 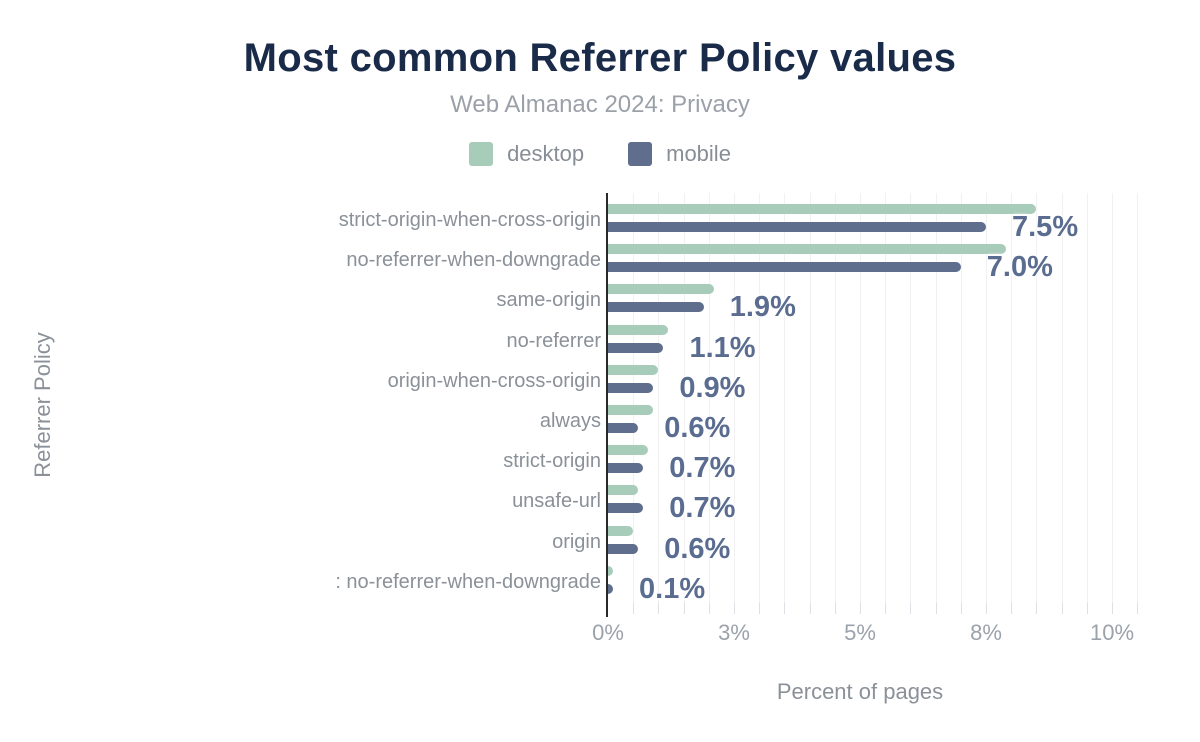 What do you see at coordinates (600, 104) in the screenshot?
I see `chart-subtitle: Web Almanac 2024: Privacy` at bounding box center [600, 104].